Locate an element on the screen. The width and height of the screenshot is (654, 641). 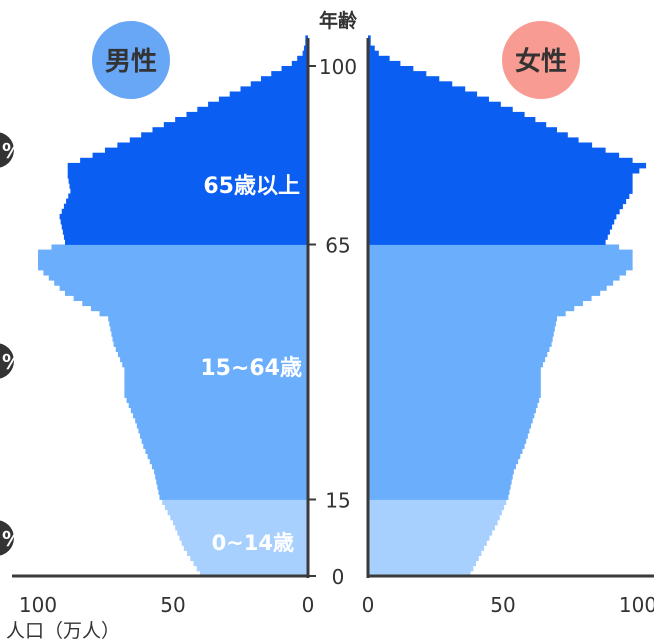
band-label-0-14: 0~14歳 is located at coordinates (253, 543).